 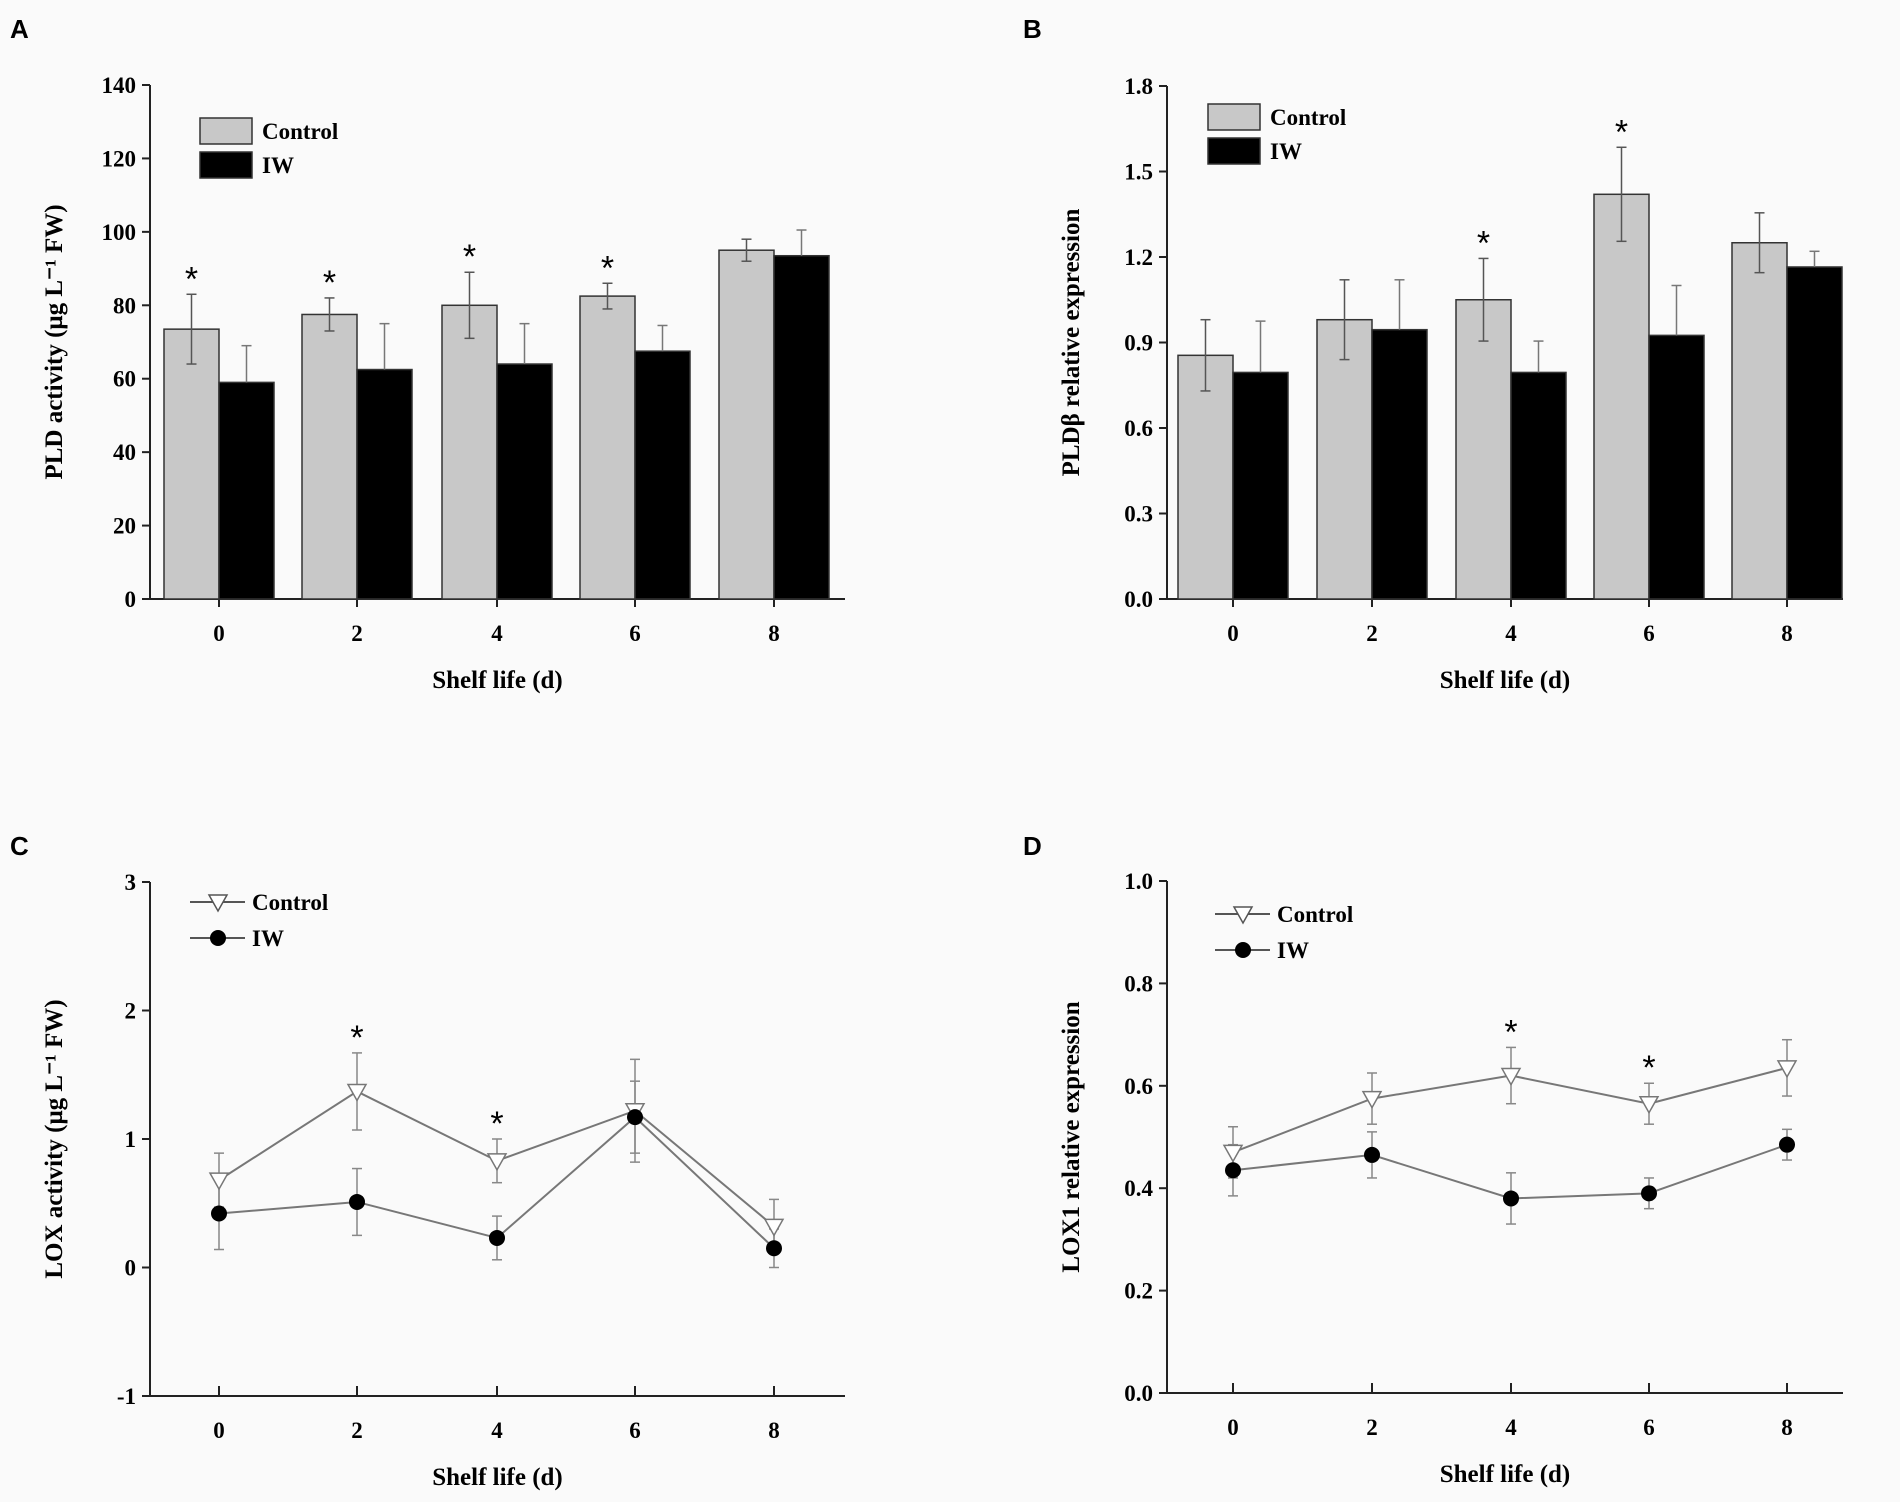 What do you see at coordinates (124, 305) in the screenshot?
I see `y-tick-label: 80` at bounding box center [124, 305].